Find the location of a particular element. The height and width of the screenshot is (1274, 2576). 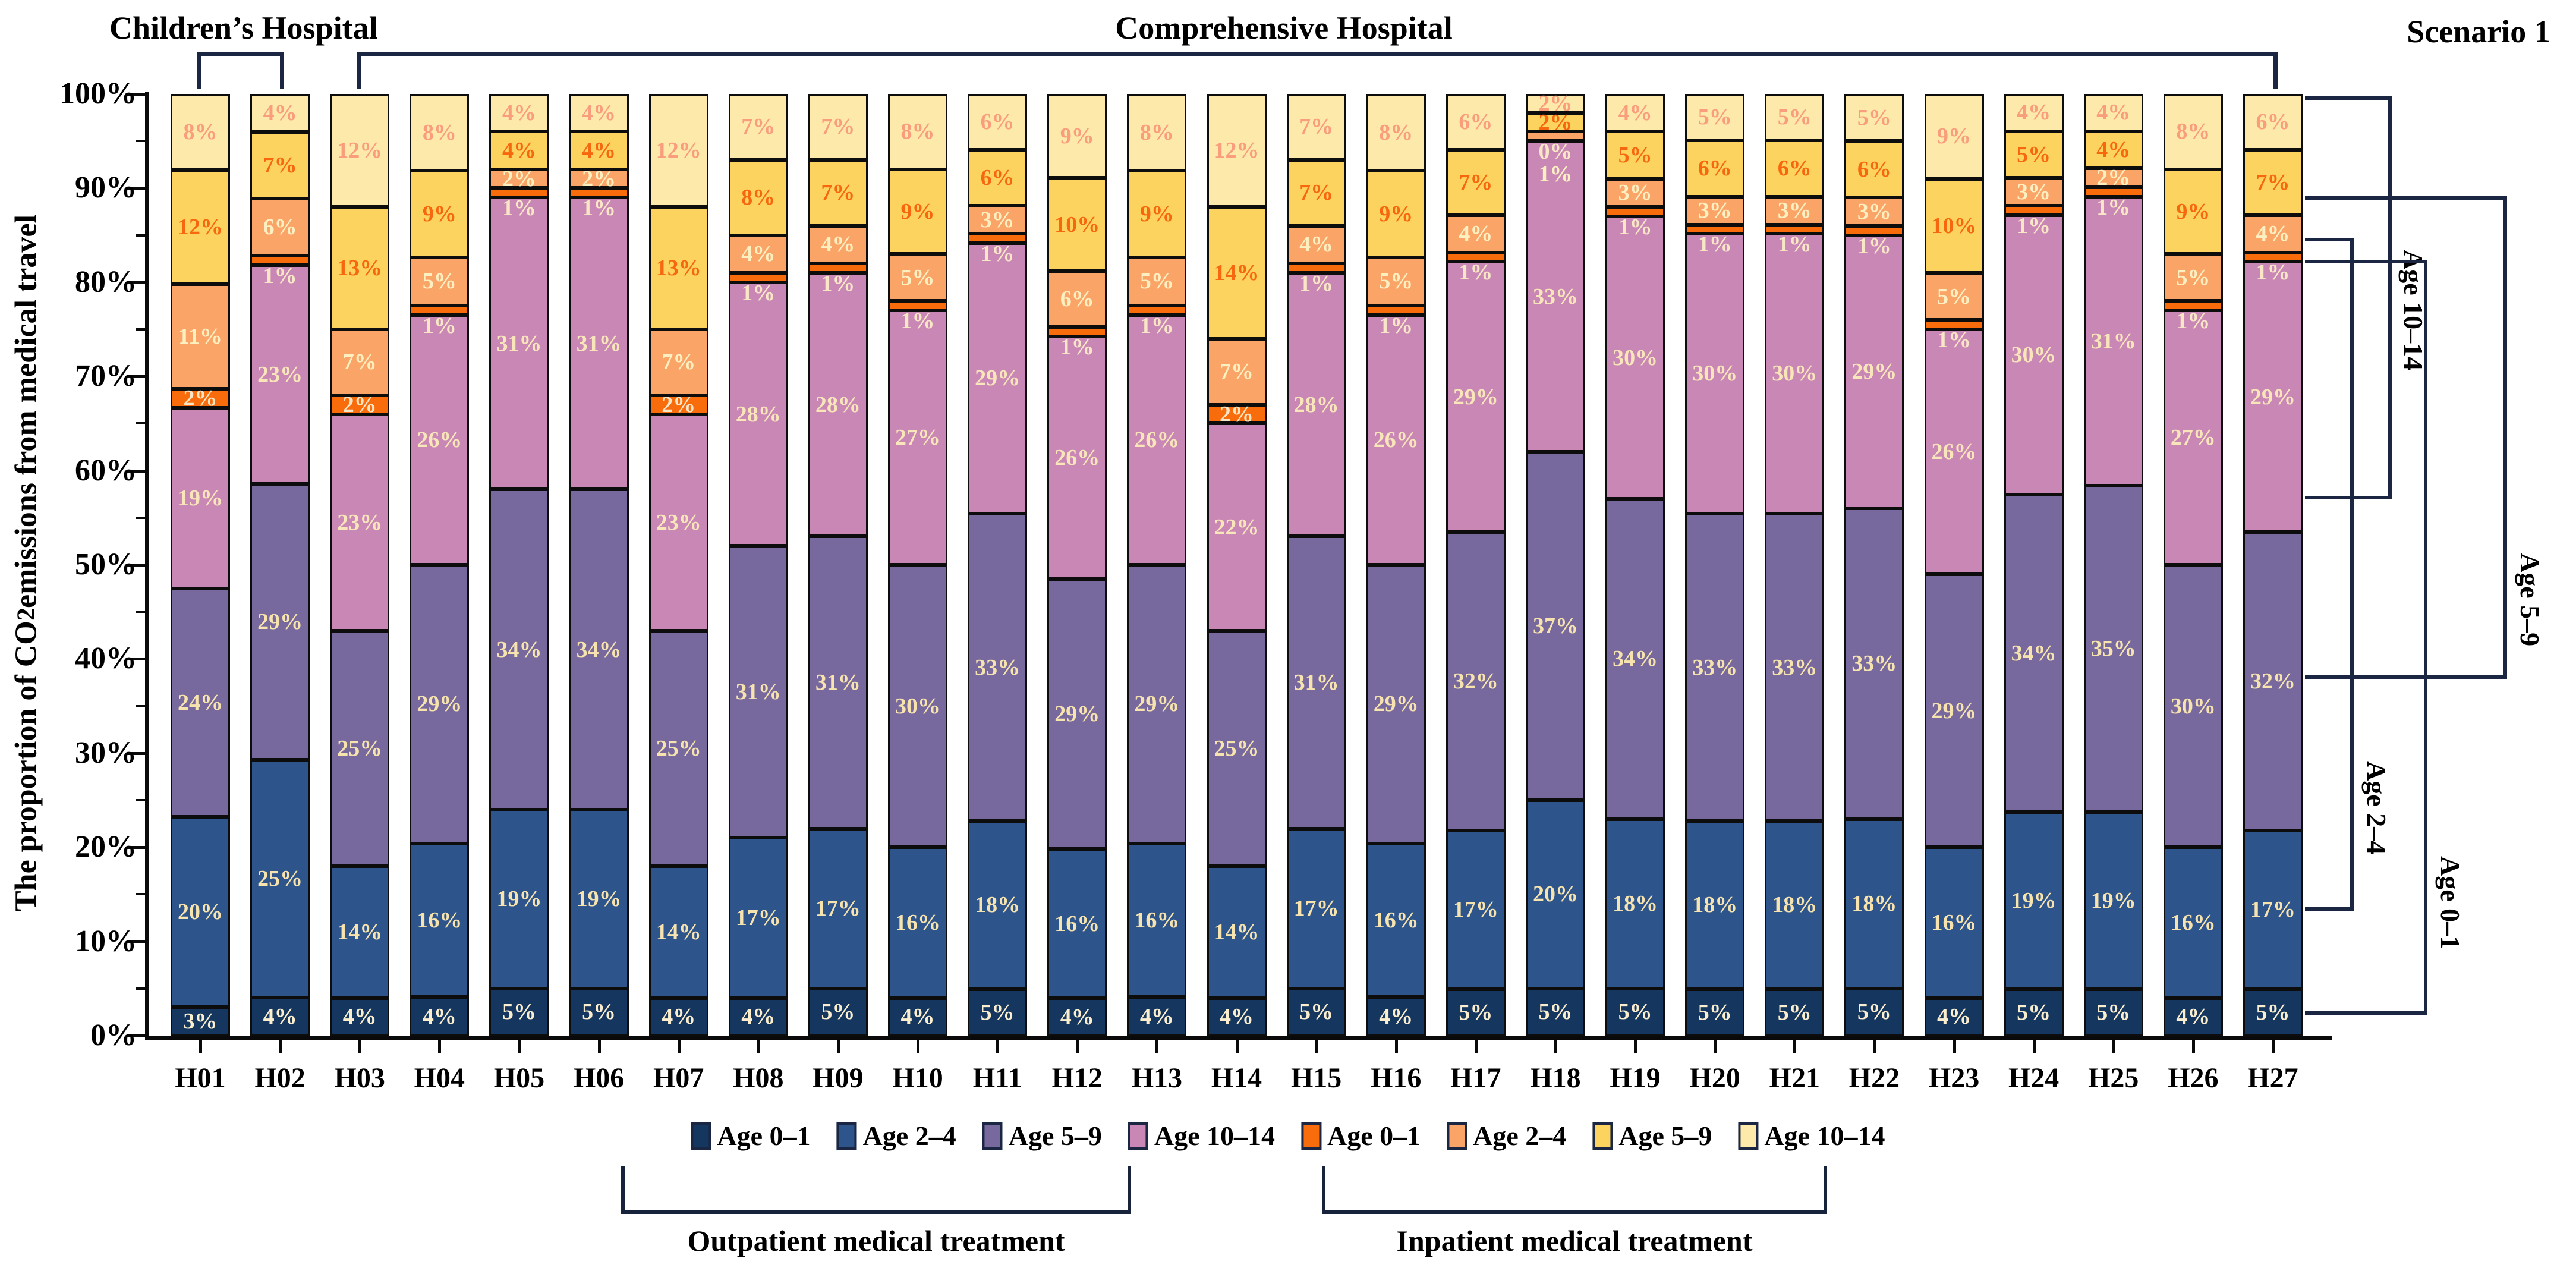

x-category-label: H01 is located at coordinates (201, 1078).